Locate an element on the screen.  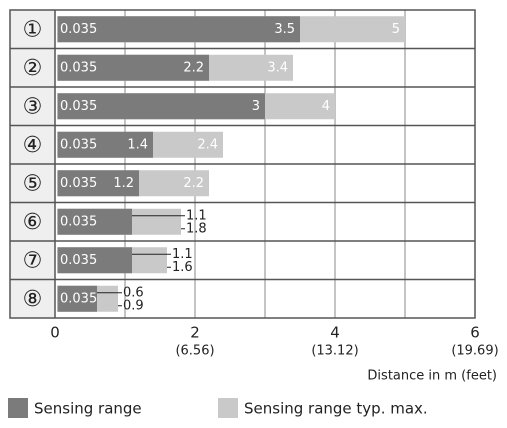
value-label: 5 is located at coordinates (396, 29).